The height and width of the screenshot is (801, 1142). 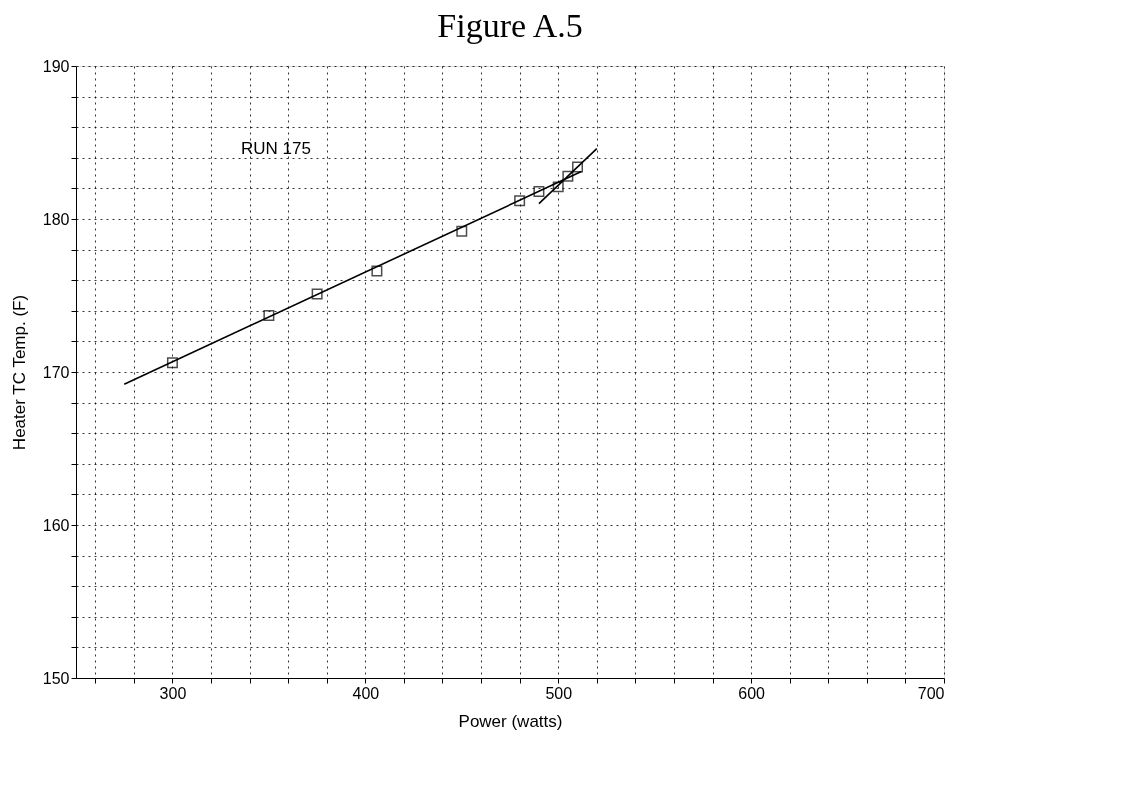 I want to click on x-tick-label: 500, so click(x=559, y=693).